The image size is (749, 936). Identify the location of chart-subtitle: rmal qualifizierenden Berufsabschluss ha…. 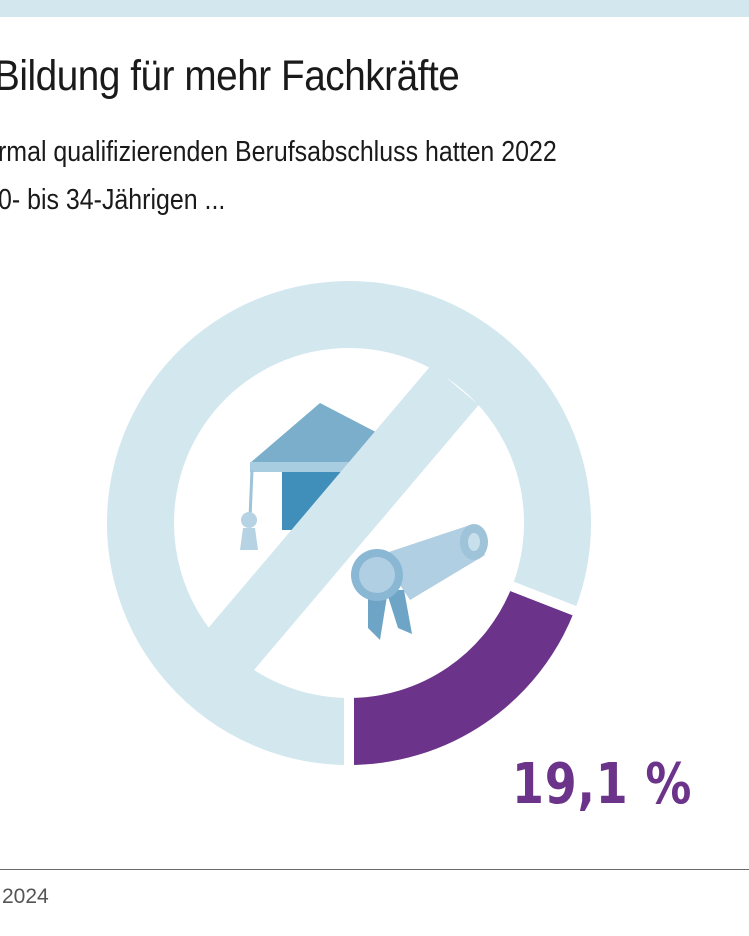
(278, 176).